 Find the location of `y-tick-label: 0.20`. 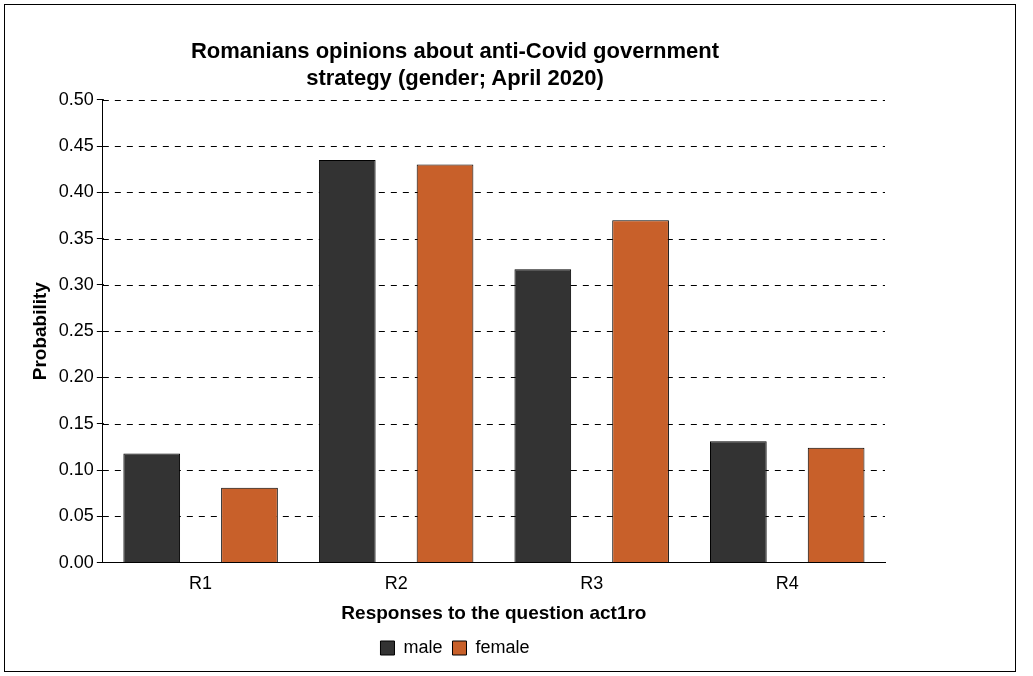

y-tick-label: 0.20 is located at coordinates (76, 376).